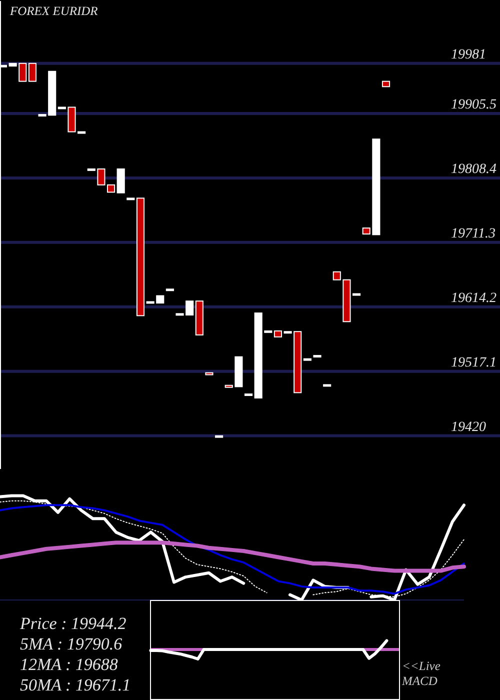 This screenshot has height=700, width=500. I want to click on y-tick-label: 19905.5, so click(473, 105).